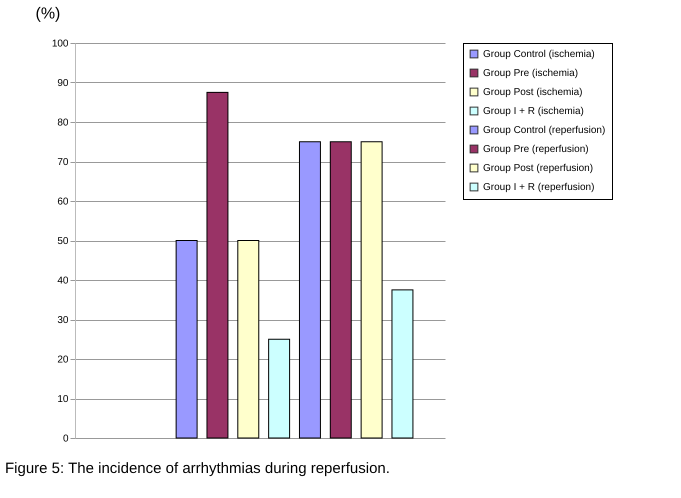 The width and height of the screenshot is (681, 498). Describe the element at coordinates (538, 187) in the screenshot. I see `legend-label: Group I + R (reperfusion)` at that location.